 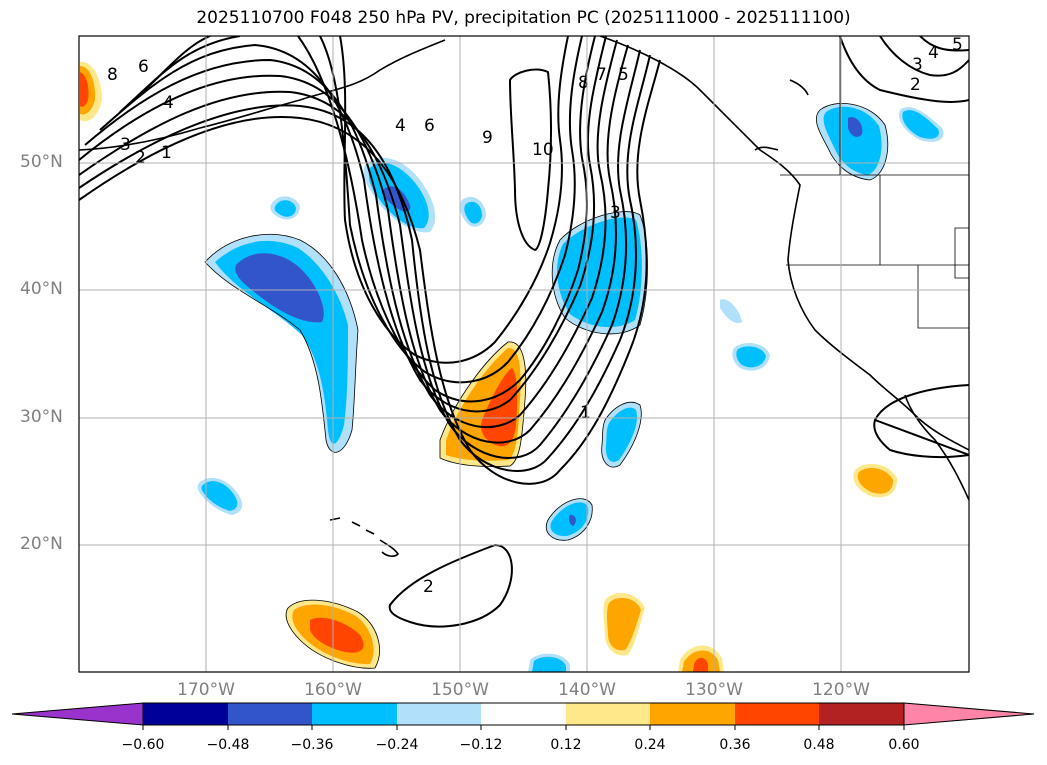 I want to click on lat-label-20n: 20°N, so click(x=41, y=544).